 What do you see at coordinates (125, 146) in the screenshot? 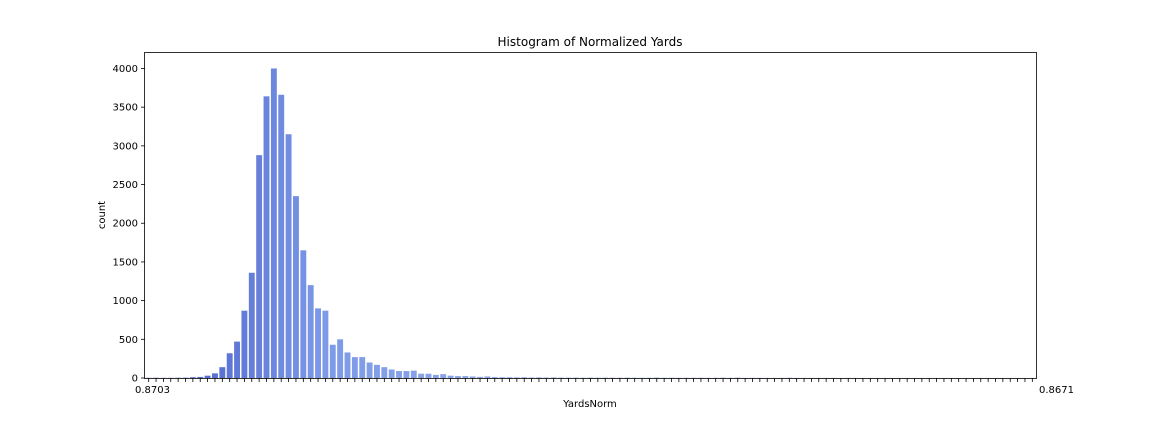
I see `y-tick-label: 3000` at bounding box center [125, 146].